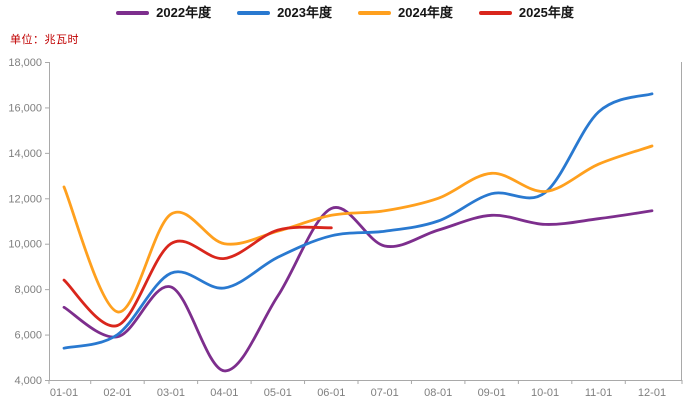  I want to click on legend-label: 2022年度, so click(184, 12).